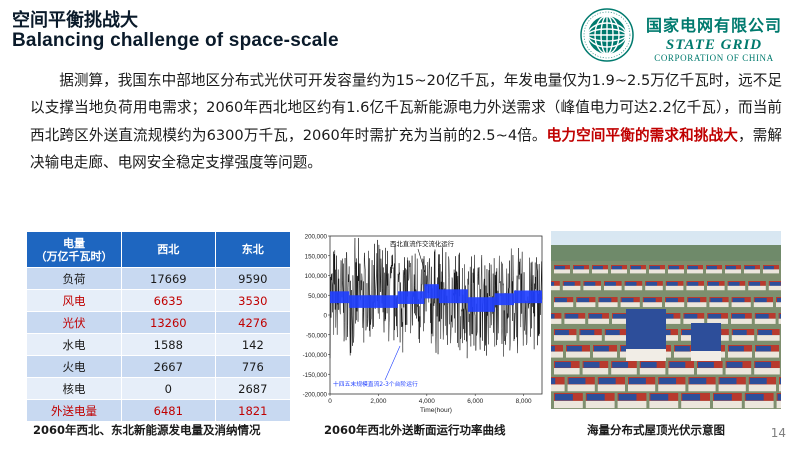 The image size is (800, 450). I want to click on photo-caption: 海量分布式屋顶光伏示意图, so click(656, 430).